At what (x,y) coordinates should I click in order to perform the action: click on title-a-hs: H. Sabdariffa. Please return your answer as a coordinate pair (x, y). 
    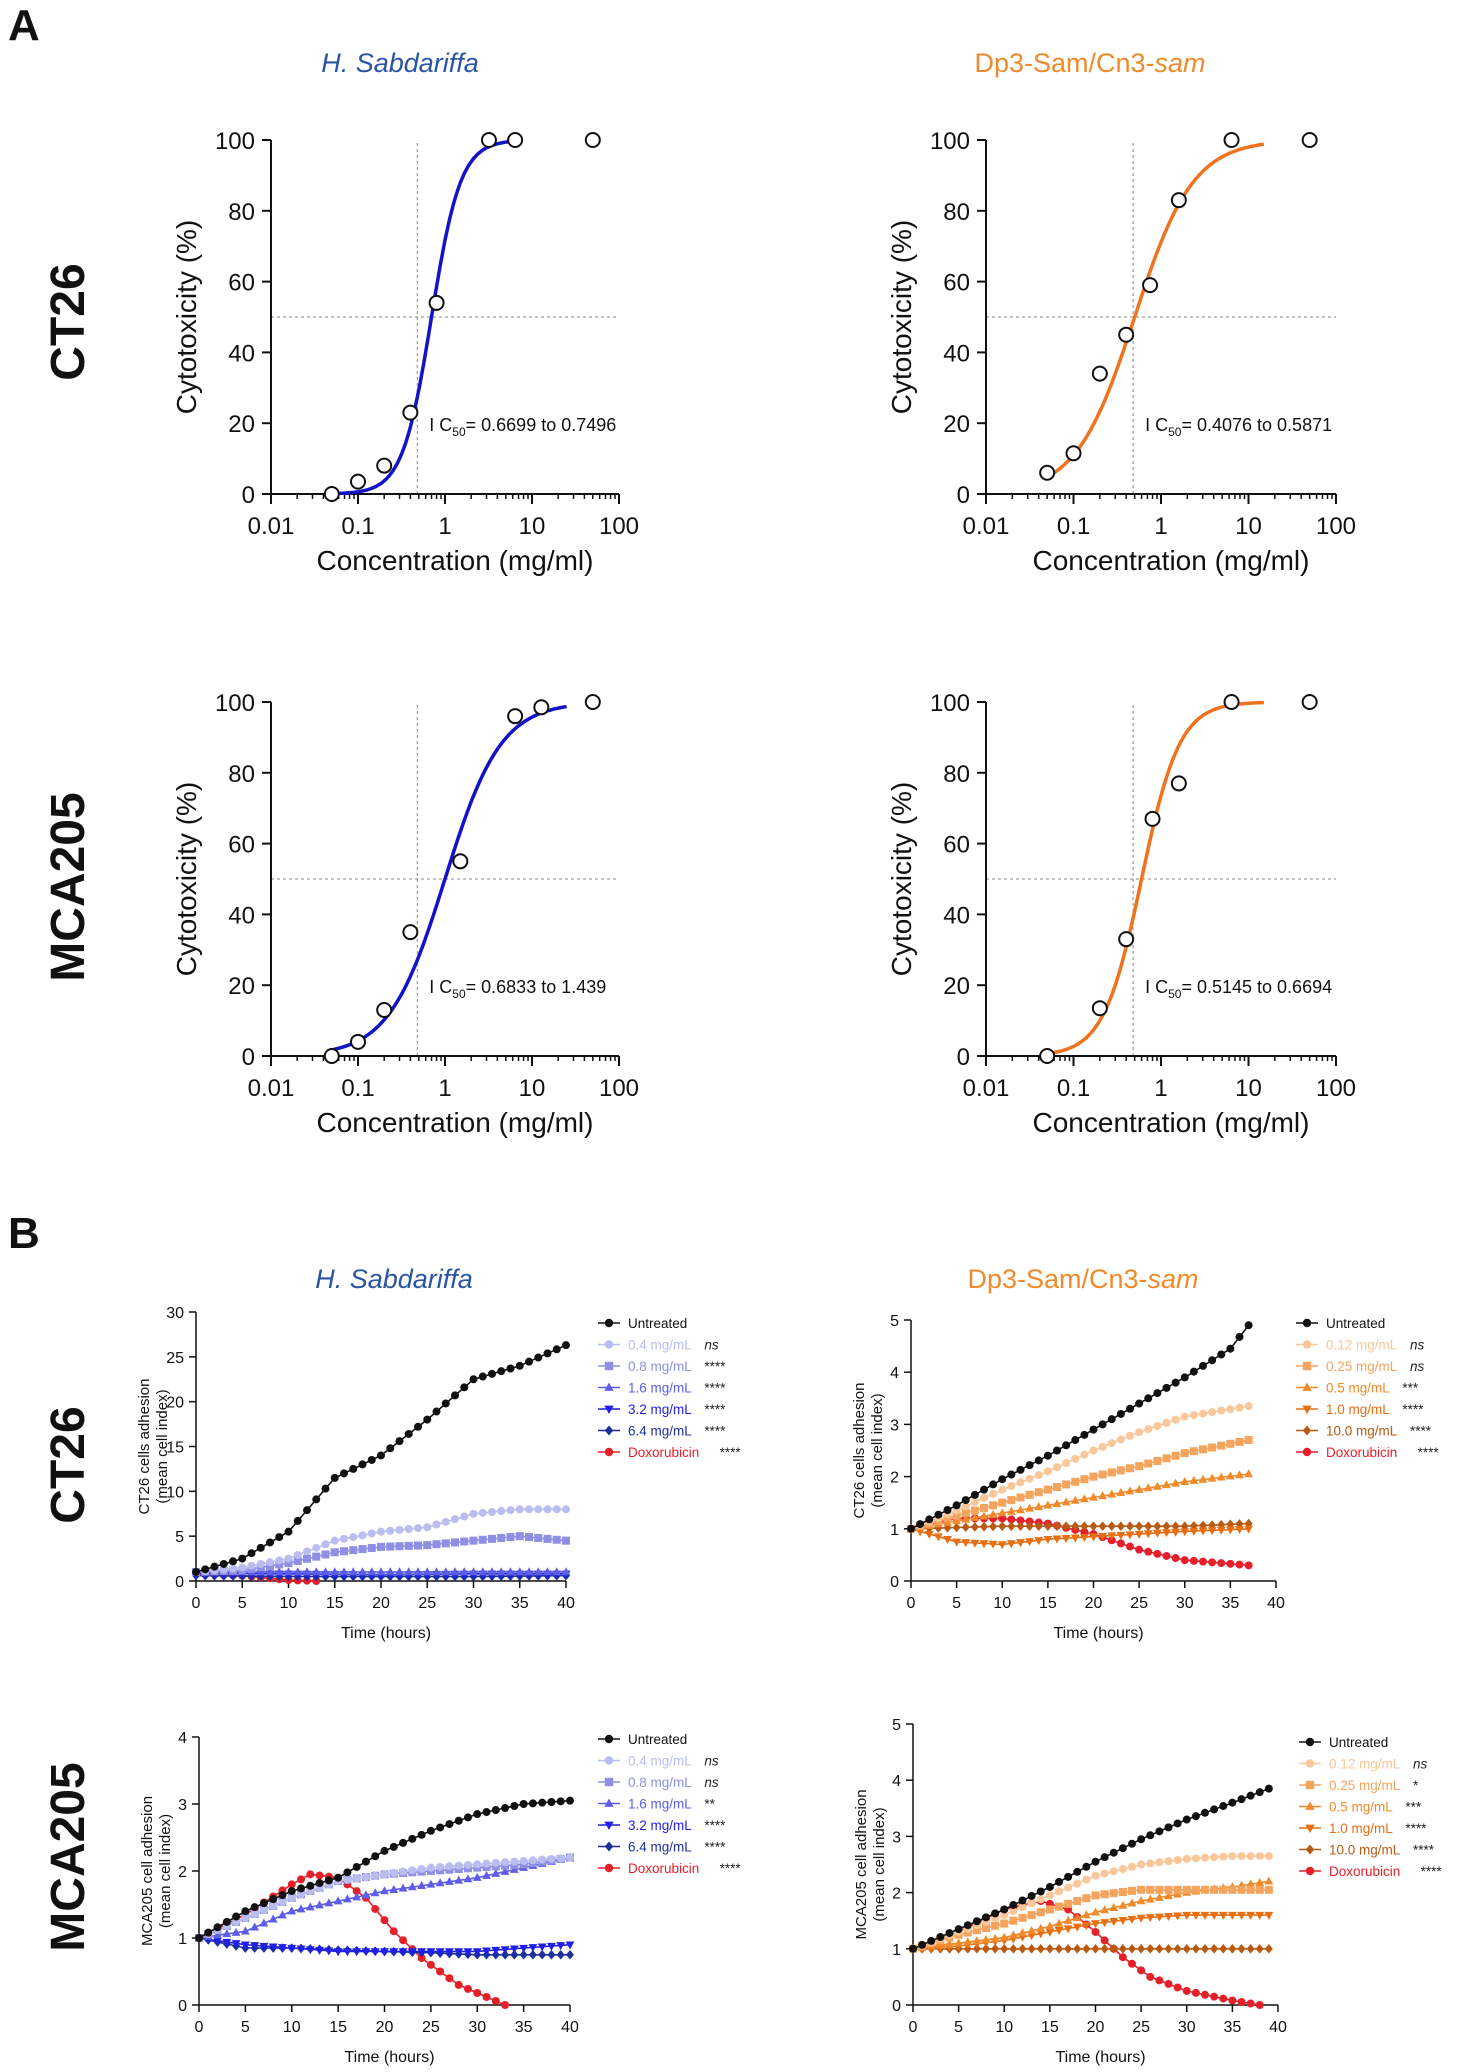
    Looking at the image, I should click on (400, 63).